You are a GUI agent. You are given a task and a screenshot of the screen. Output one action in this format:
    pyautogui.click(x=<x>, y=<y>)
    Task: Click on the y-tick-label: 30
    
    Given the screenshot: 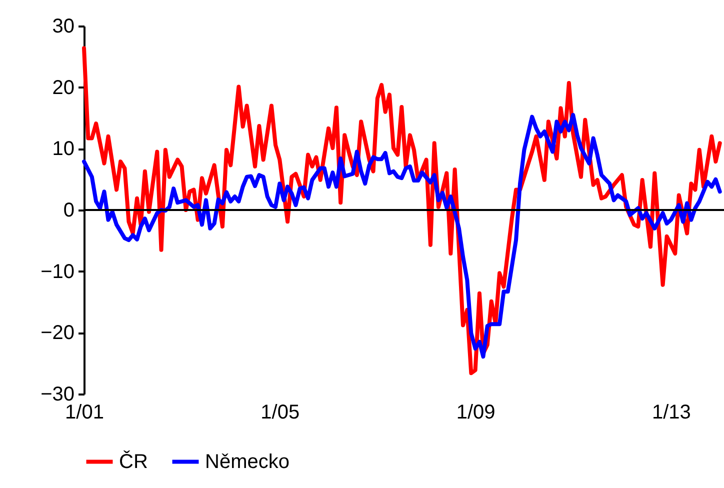 What is the action you would take?
    pyautogui.click(x=63, y=27)
    